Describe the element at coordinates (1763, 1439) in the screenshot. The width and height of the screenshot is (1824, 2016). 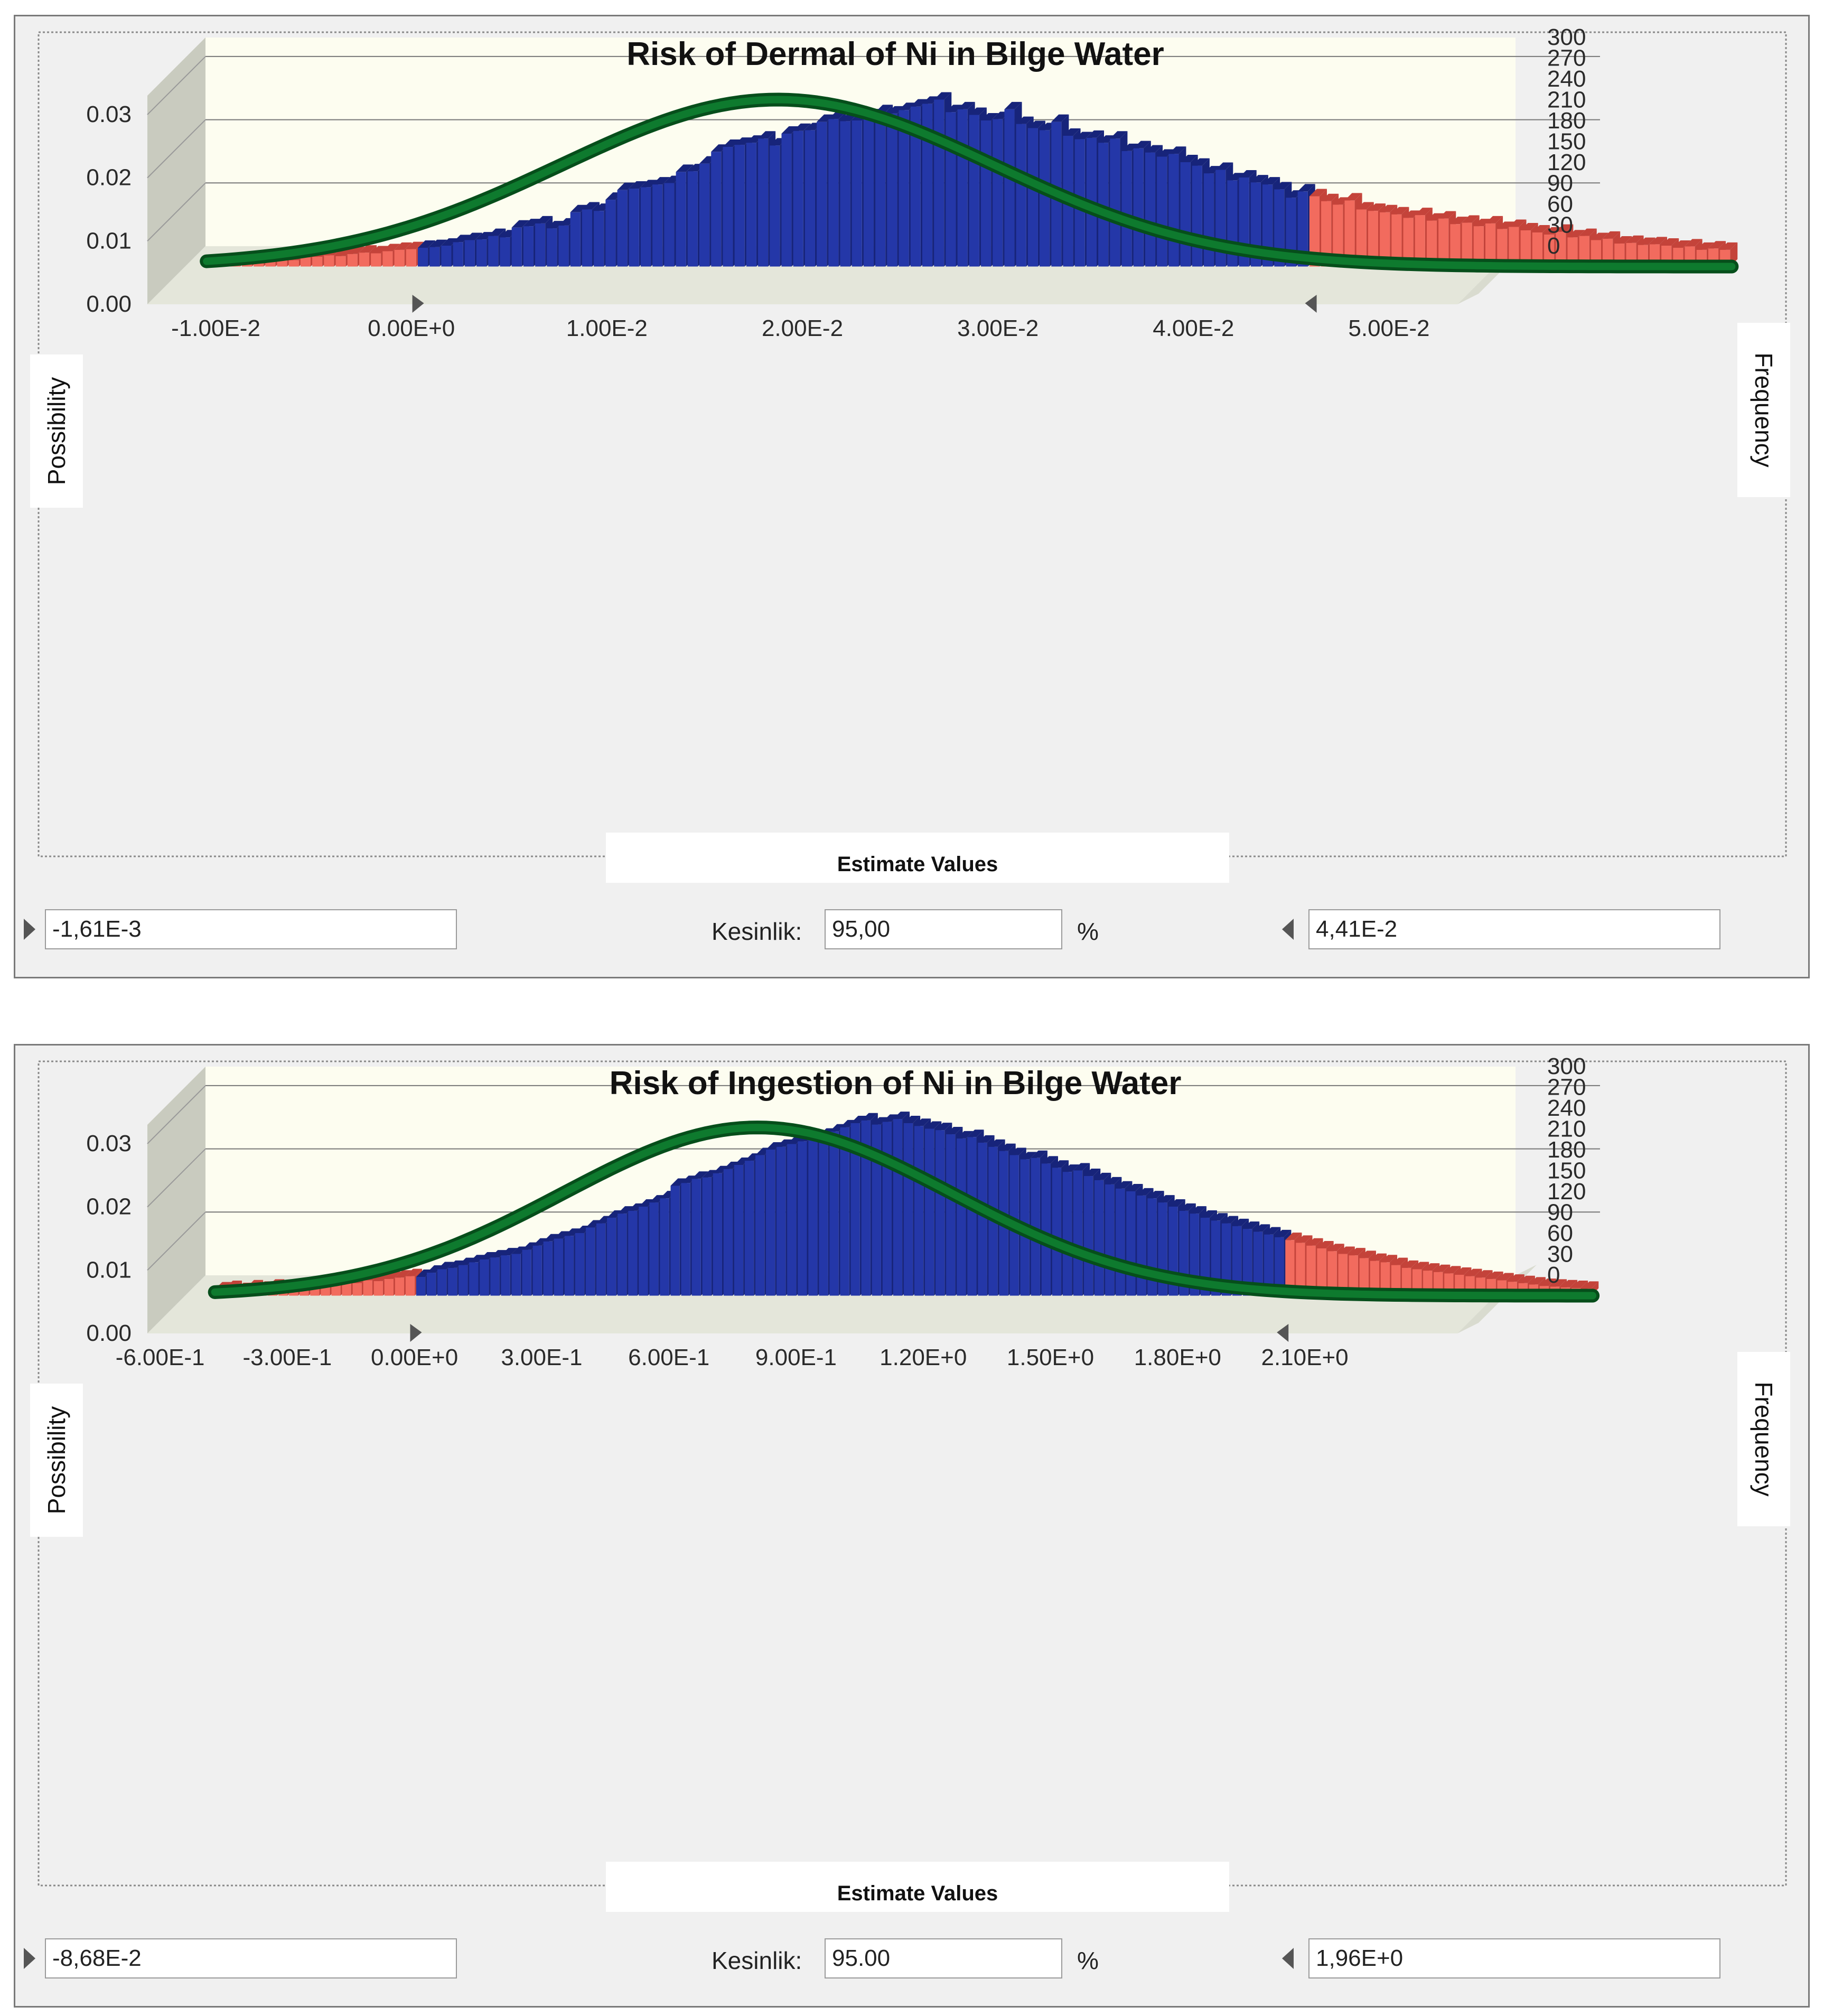
I see `y2label-box: Frequency` at that location.